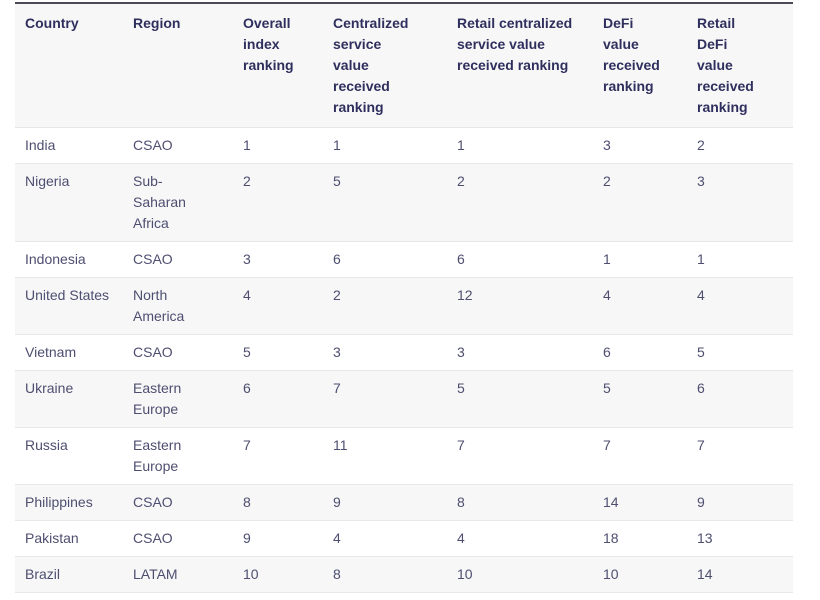 Image resolution: width=820 pixels, height=600 pixels. Describe the element at coordinates (69, 202) in the screenshot. I see `cell-country: Nigeria` at that location.